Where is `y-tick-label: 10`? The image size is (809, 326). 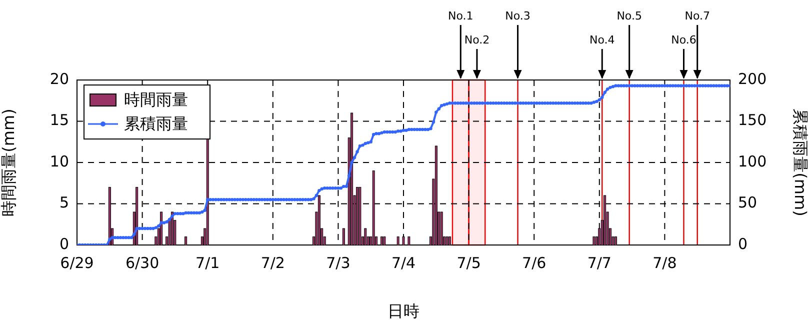 y-tick-label: 10 is located at coordinates (59, 161).